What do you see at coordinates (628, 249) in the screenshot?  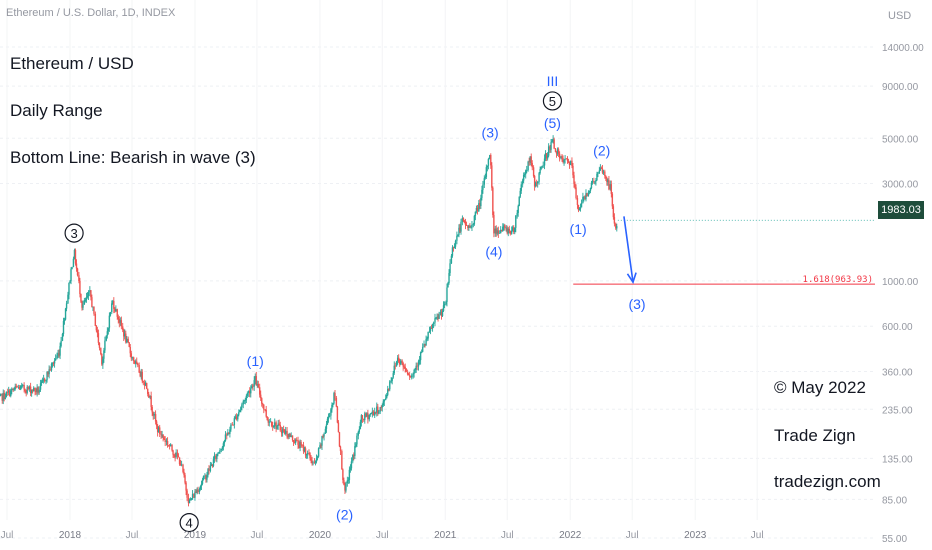 I see `arrow-shaft` at bounding box center [628, 249].